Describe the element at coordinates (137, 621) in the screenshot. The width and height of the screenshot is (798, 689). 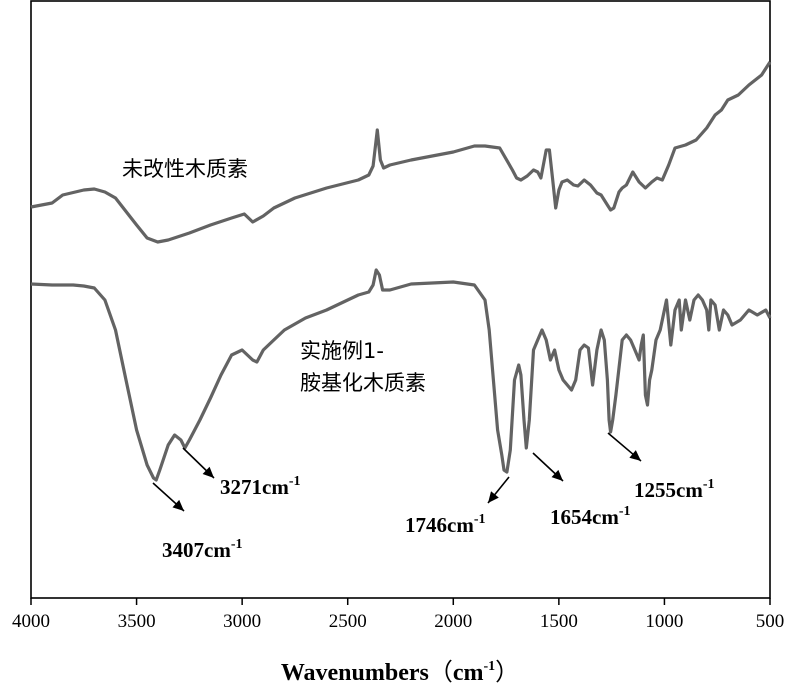
I see `x-tick-label: 3500` at that location.